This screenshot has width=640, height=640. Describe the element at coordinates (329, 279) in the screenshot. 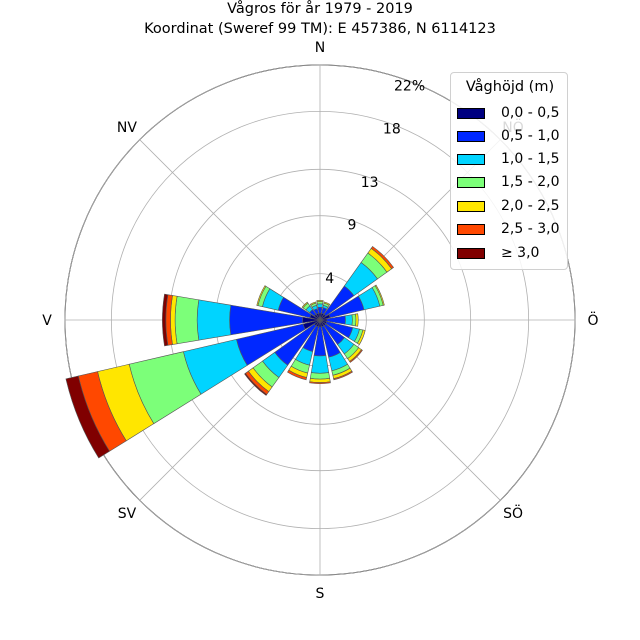

I see `radial-tick-label: 4` at that location.